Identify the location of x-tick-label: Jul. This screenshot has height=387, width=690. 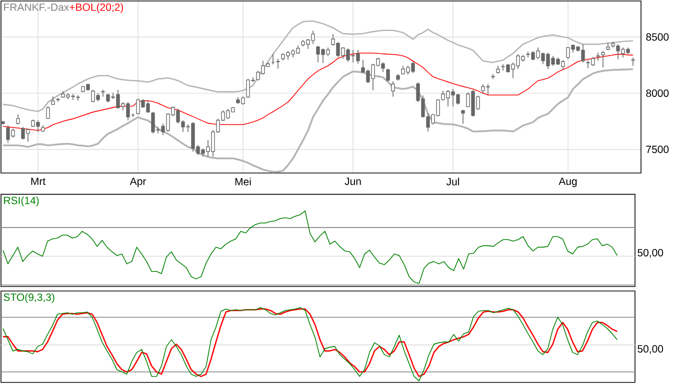
(453, 182).